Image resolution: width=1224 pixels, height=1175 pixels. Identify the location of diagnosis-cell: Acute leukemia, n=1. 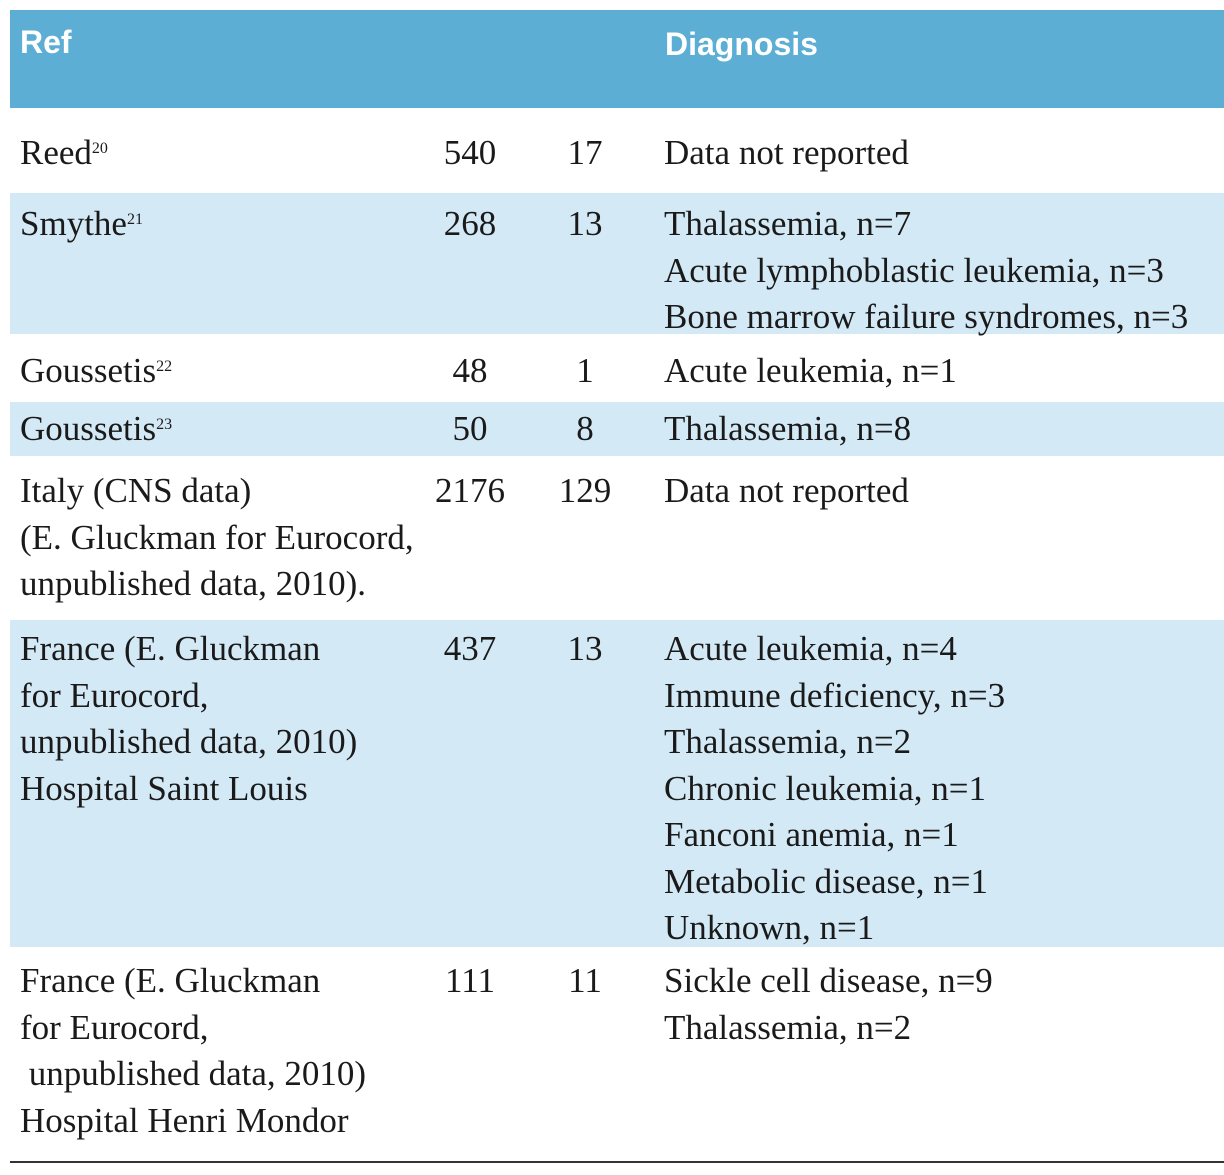
(810, 371).